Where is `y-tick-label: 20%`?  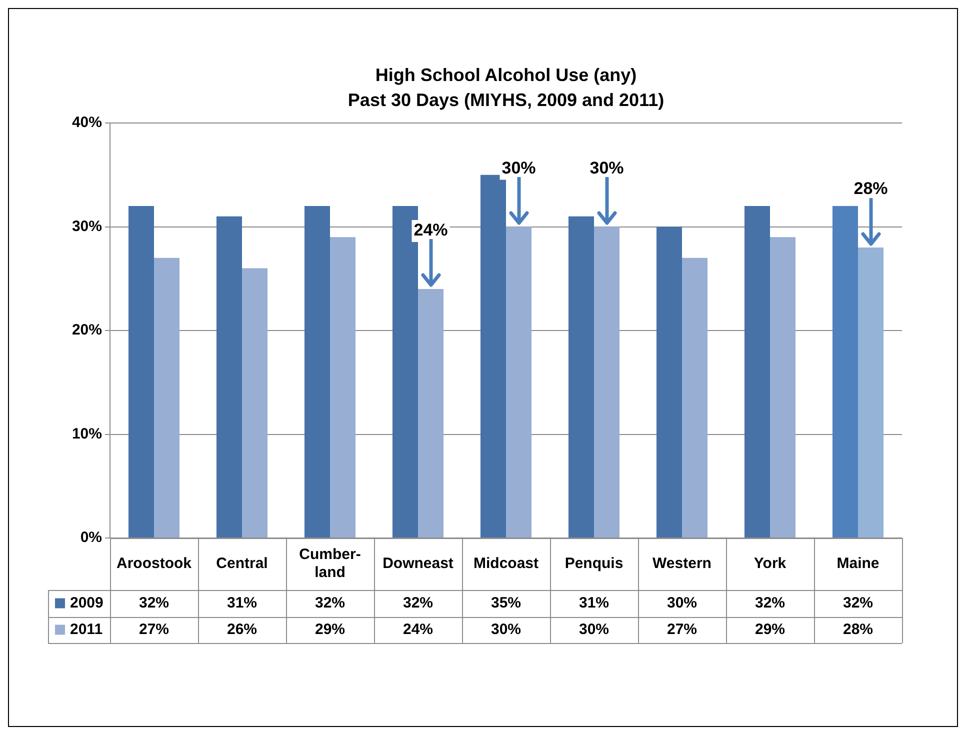 y-tick-label: 20% is located at coordinates (87, 330).